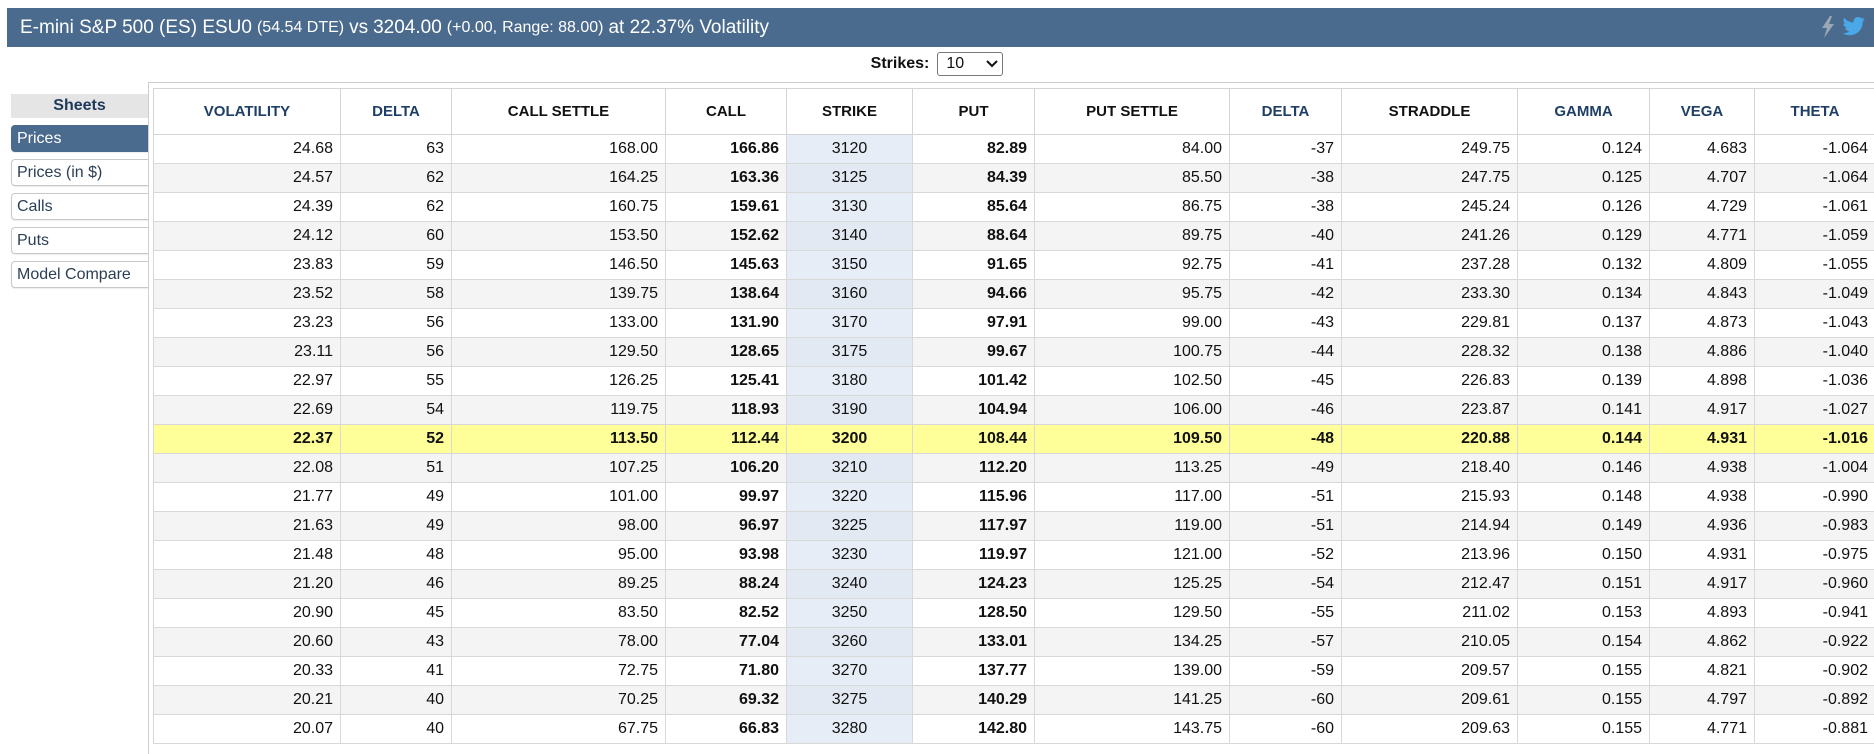 The width and height of the screenshot is (1874, 754). Describe the element at coordinates (1814, 410) in the screenshot. I see `cell-theta: -1.027` at that location.